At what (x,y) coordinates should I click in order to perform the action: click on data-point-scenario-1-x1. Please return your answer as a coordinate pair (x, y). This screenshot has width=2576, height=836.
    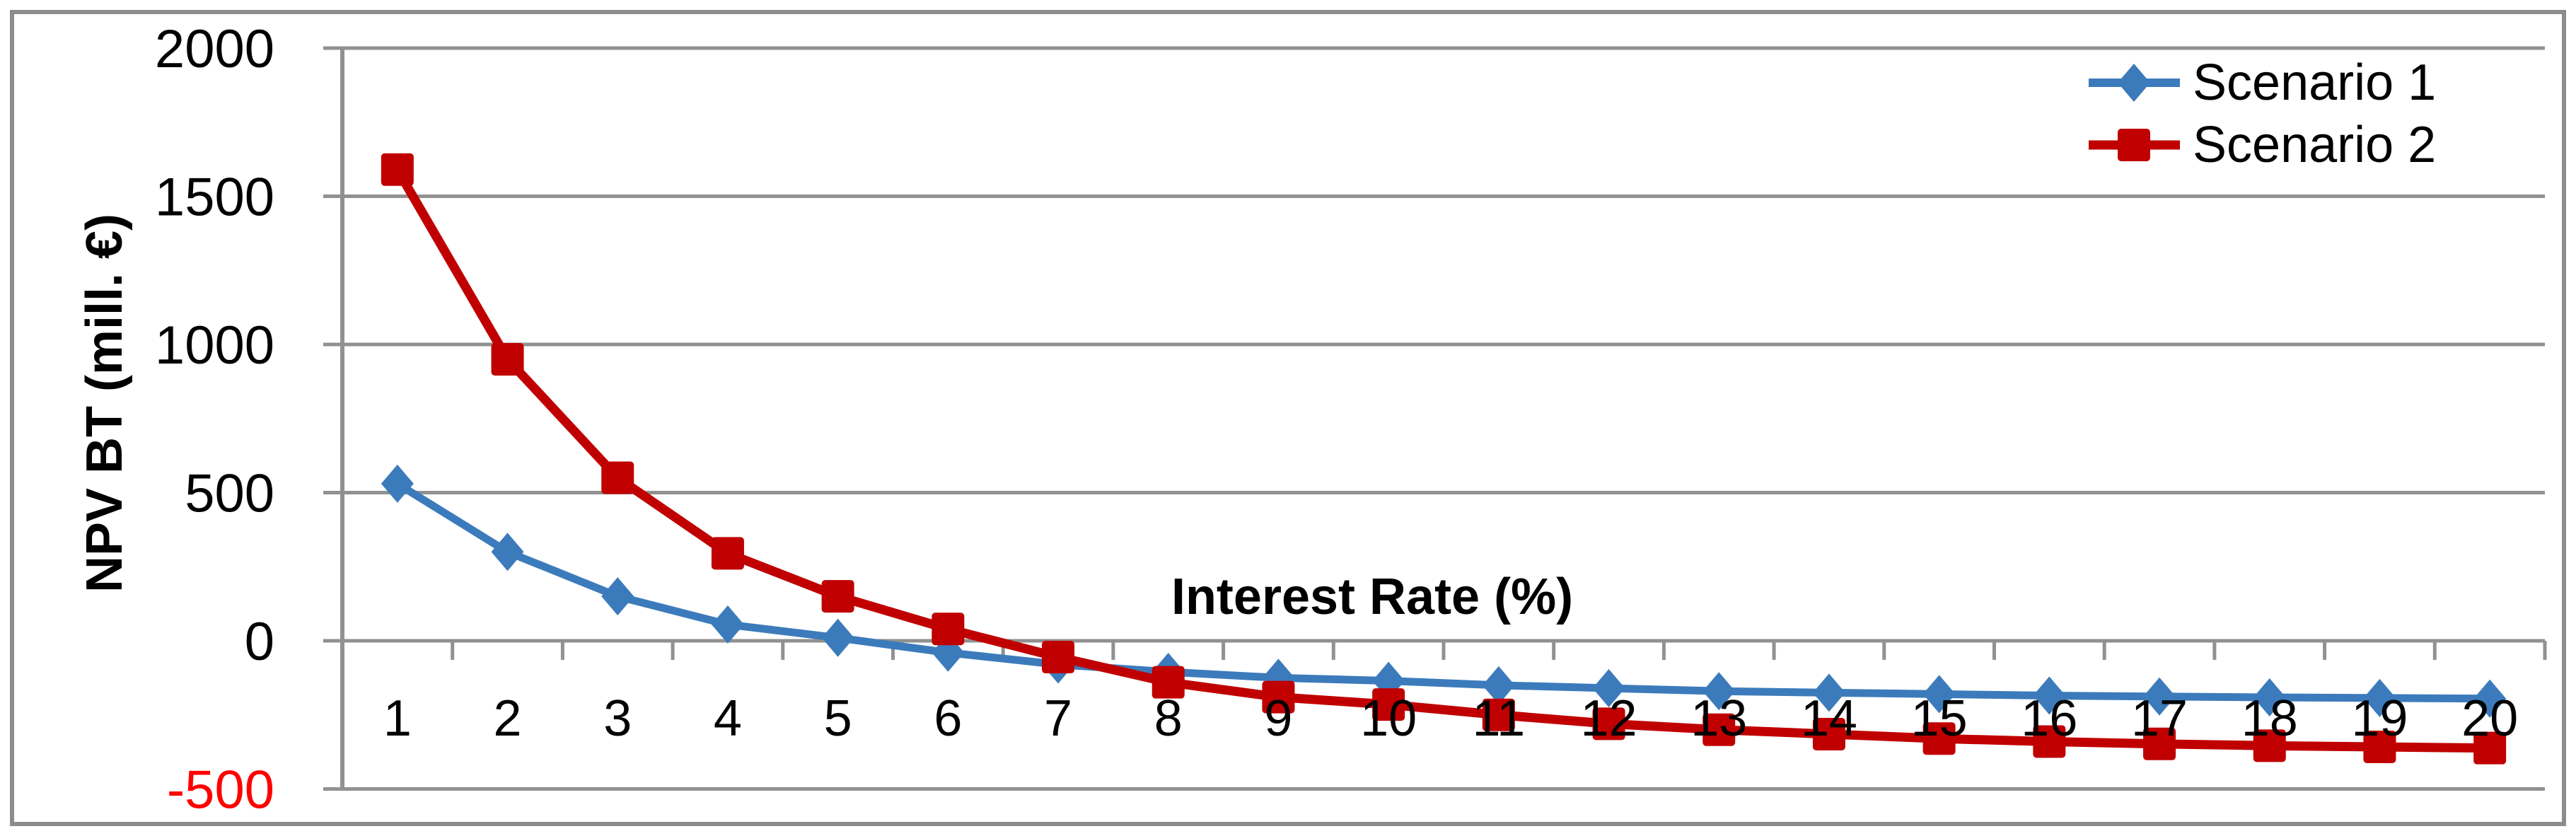
    Looking at the image, I should click on (397, 483).